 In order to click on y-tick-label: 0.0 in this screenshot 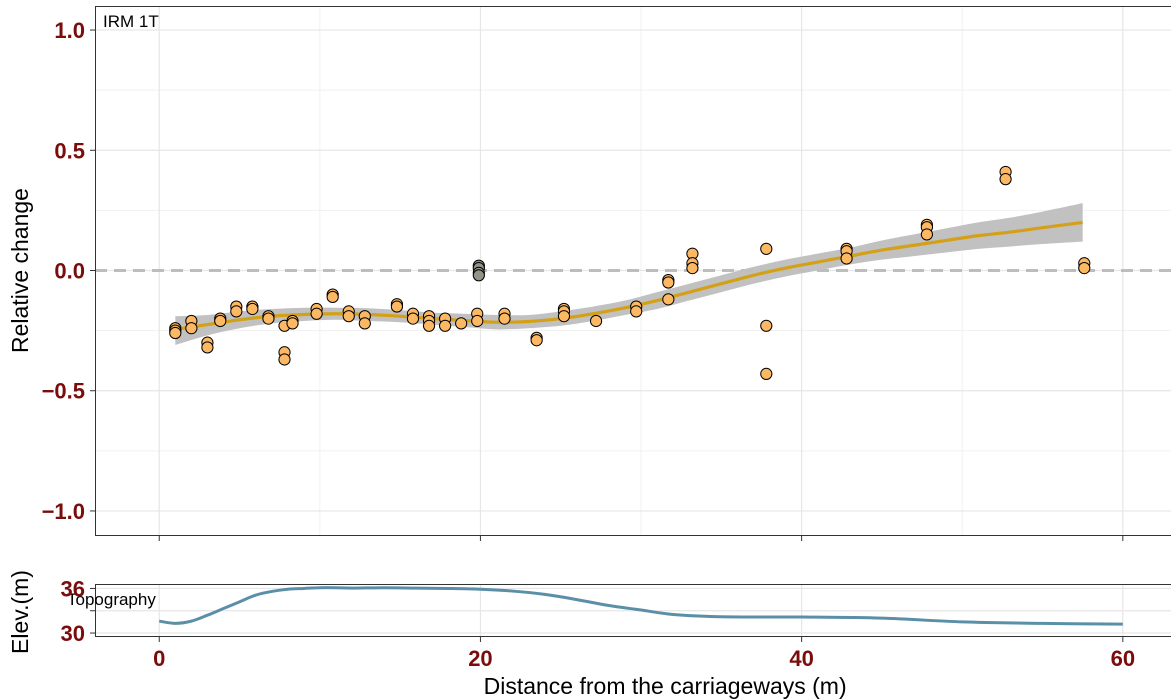, I will do `click(69, 271)`.